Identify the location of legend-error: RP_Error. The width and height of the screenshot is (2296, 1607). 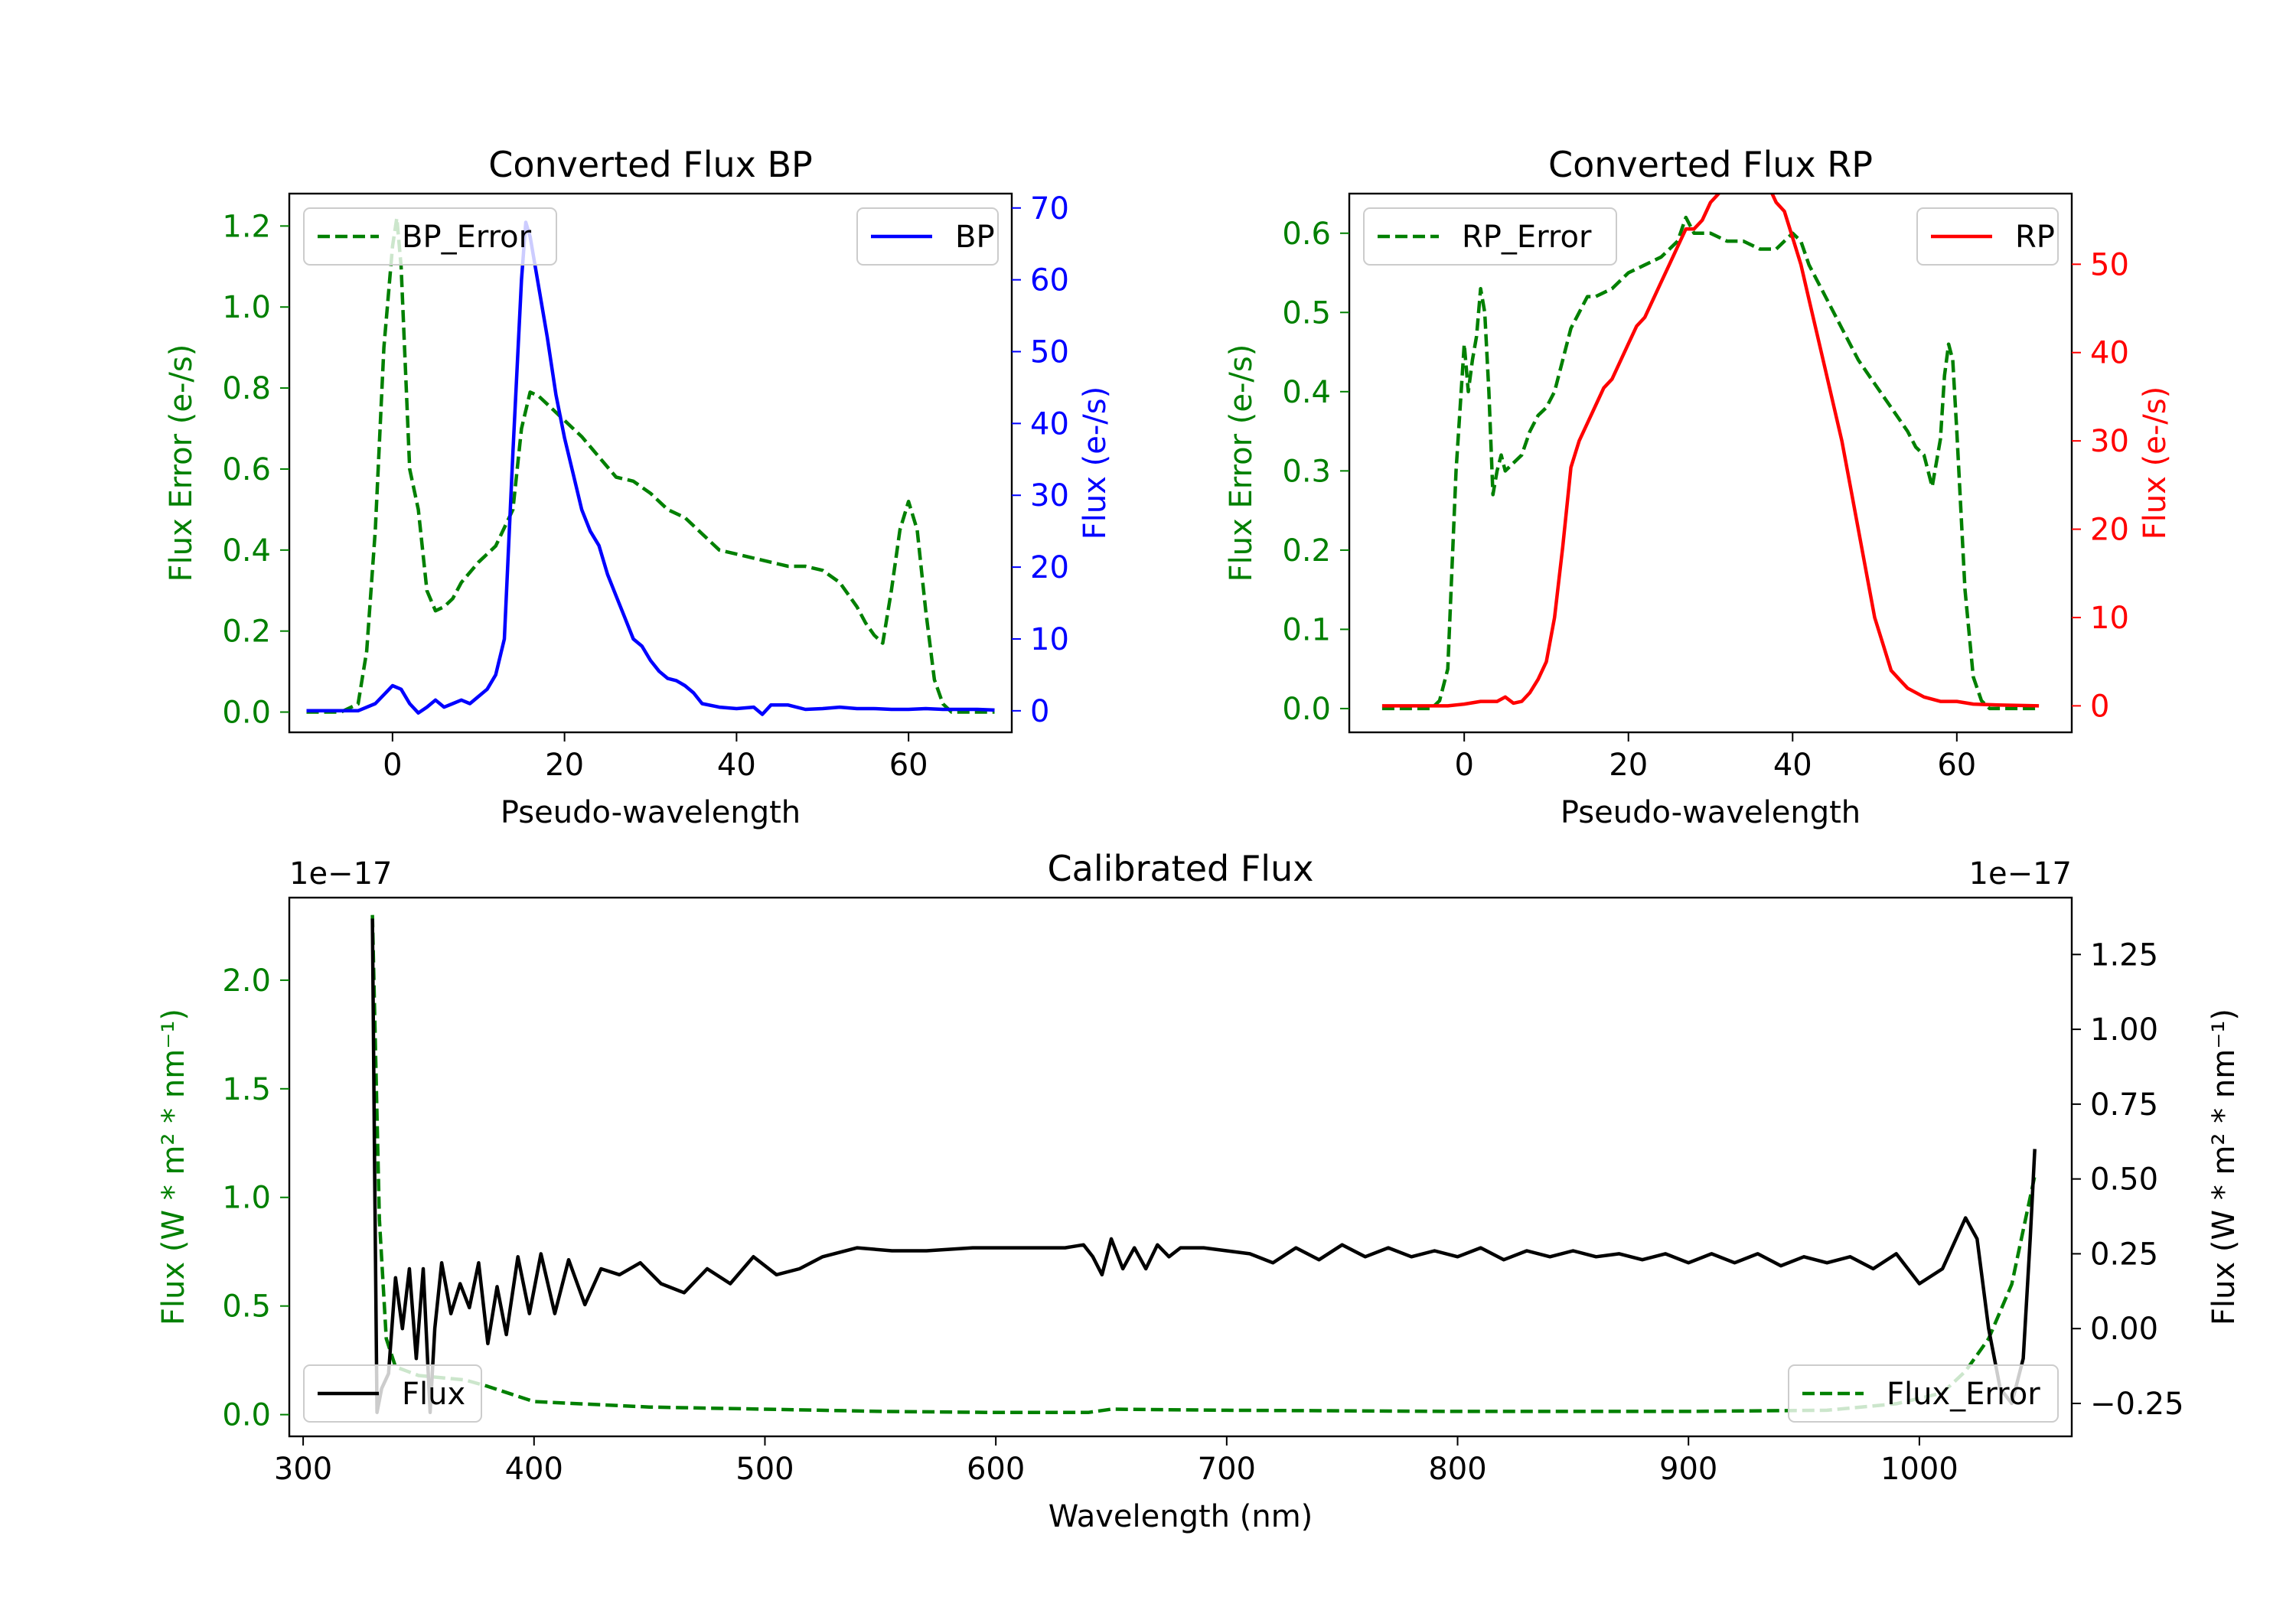
(1490, 237).